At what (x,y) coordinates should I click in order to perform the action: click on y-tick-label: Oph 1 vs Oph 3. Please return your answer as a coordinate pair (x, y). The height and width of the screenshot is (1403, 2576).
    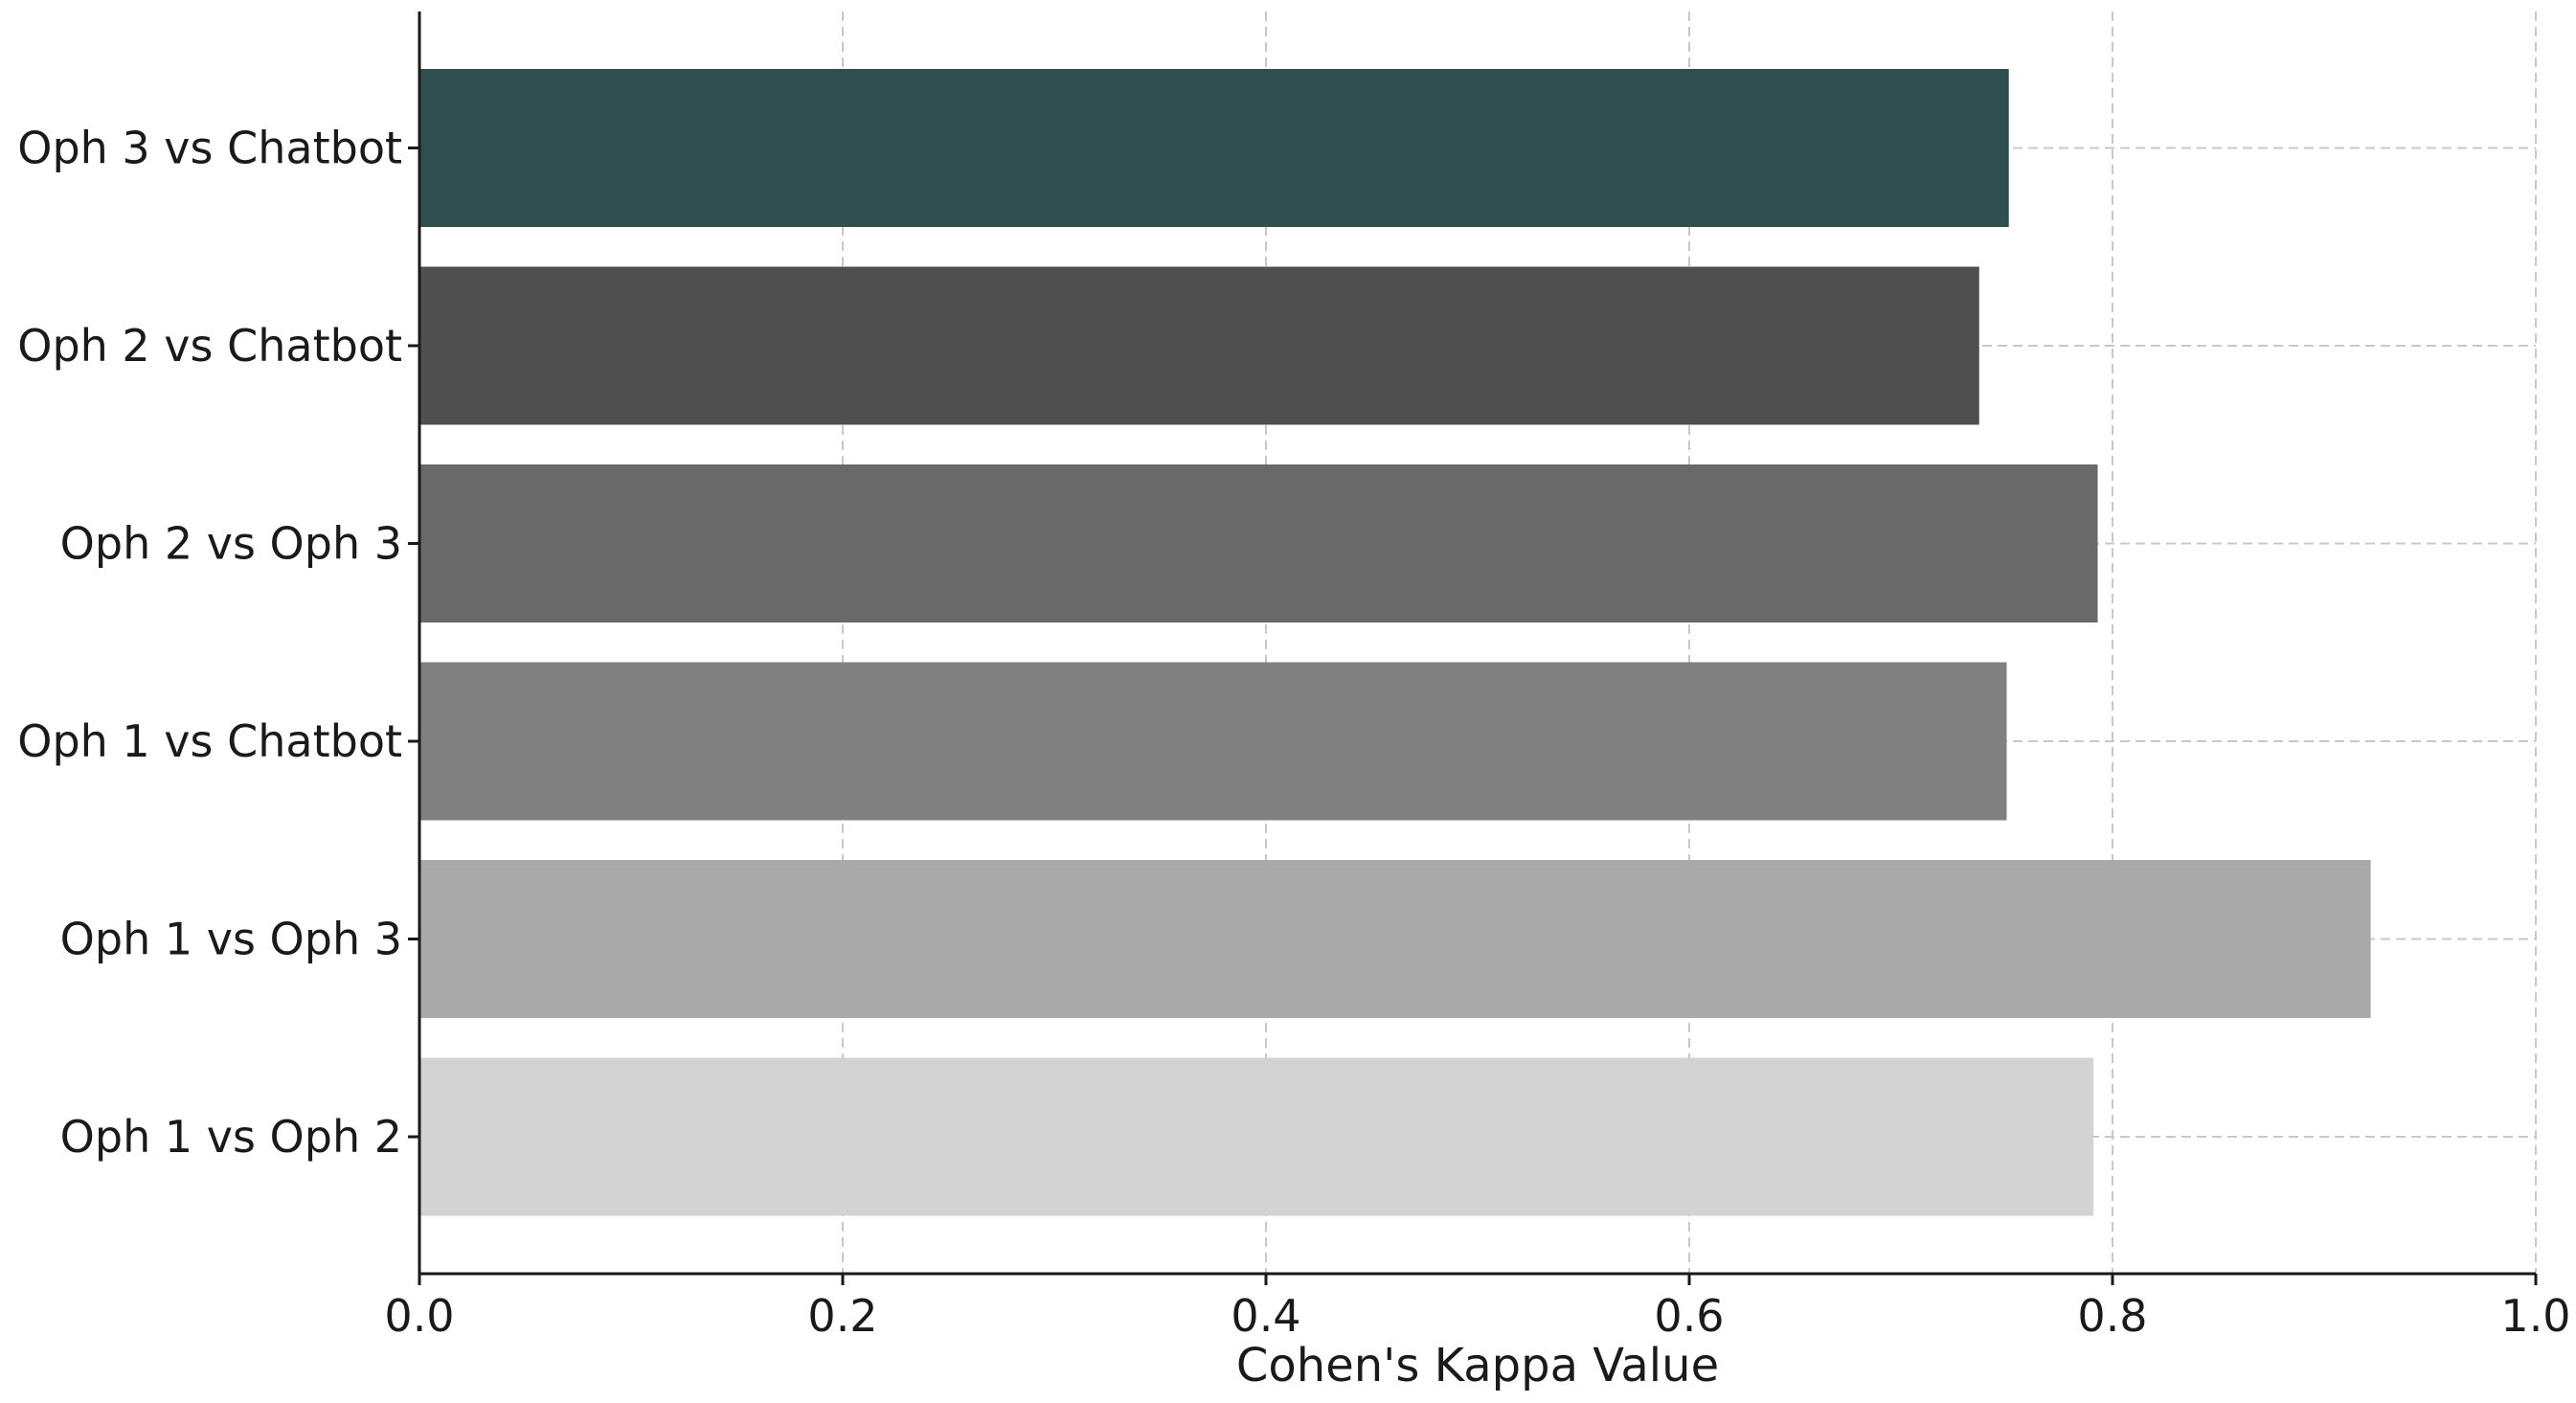
    Looking at the image, I should click on (231, 939).